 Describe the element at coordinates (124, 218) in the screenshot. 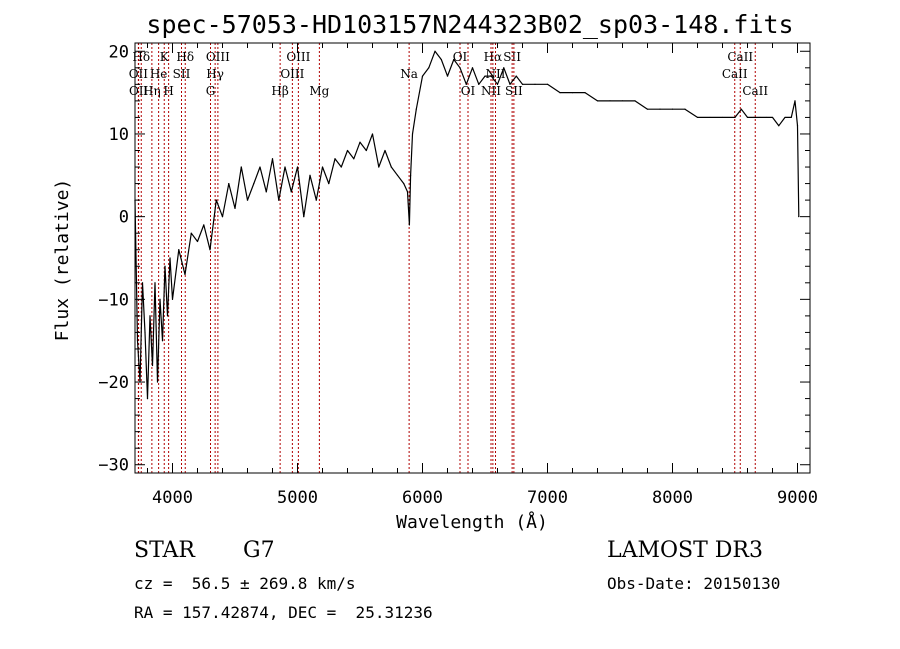

I see `y-tick-label: 0` at that location.